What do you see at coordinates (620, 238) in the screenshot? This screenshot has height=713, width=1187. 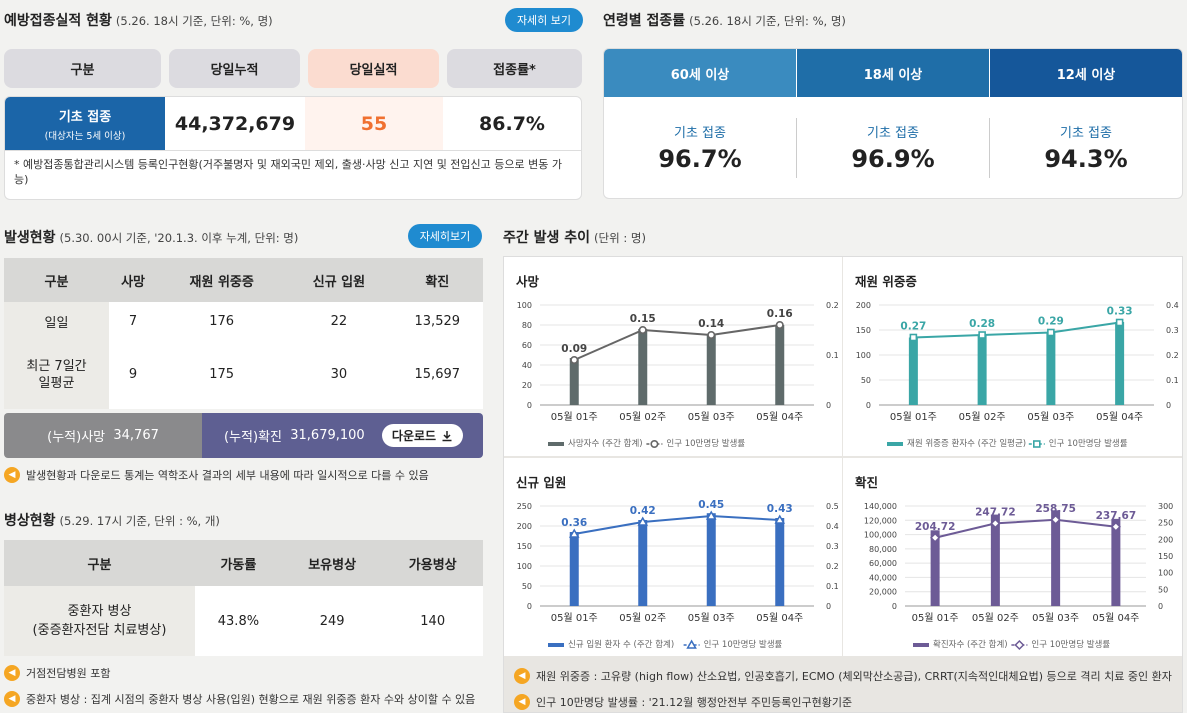 I see `weekly-subtitle: (단위 : 명)` at bounding box center [620, 238].